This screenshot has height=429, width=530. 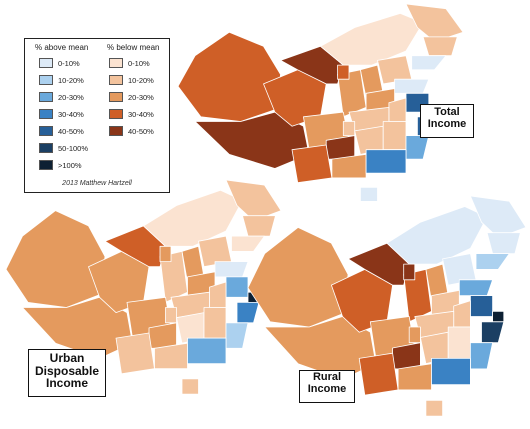 I want to click on legend-label: 50-100%, so click(x=73, y=148).